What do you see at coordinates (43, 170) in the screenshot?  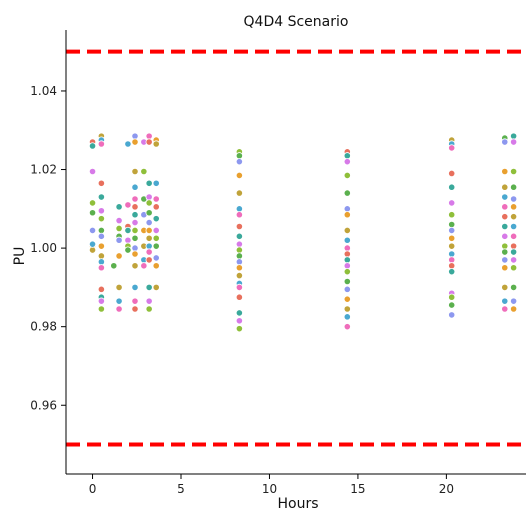 I see `y-tick-label: 1.02` at bounding box center [43, 170].